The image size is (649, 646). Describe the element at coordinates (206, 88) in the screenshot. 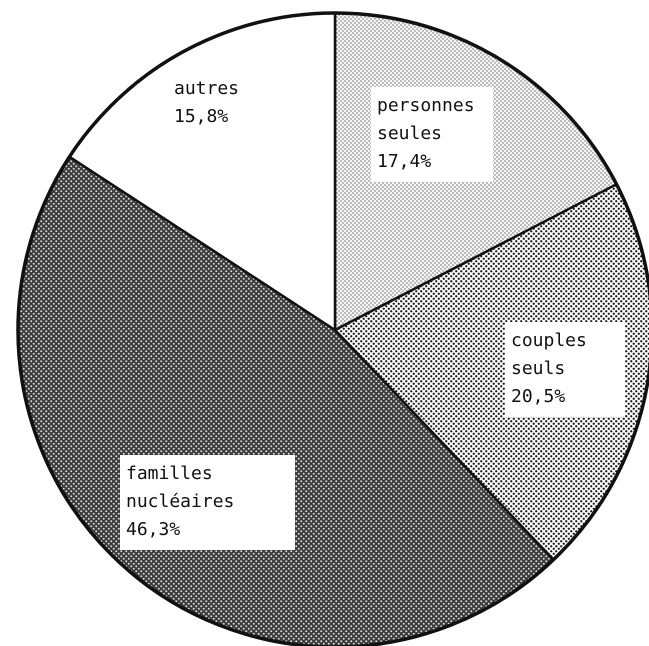

I see `slice-category-label: autres` at that location.